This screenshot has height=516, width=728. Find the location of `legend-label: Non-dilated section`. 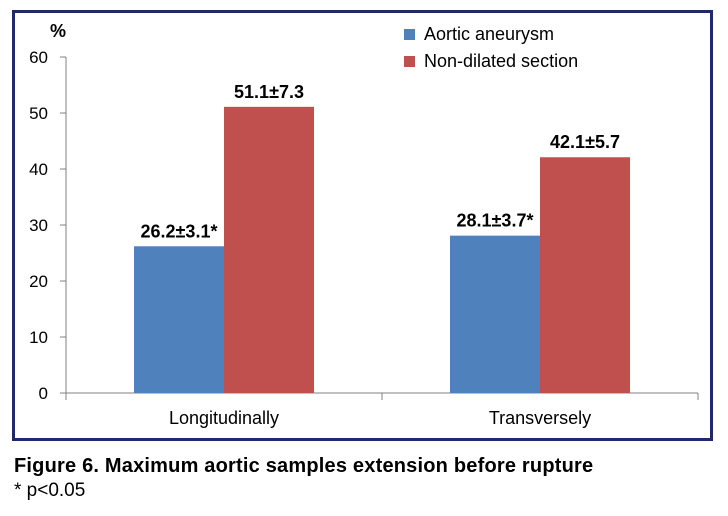

legend-label: Non-dilated section is located at coordinates (501, 61).